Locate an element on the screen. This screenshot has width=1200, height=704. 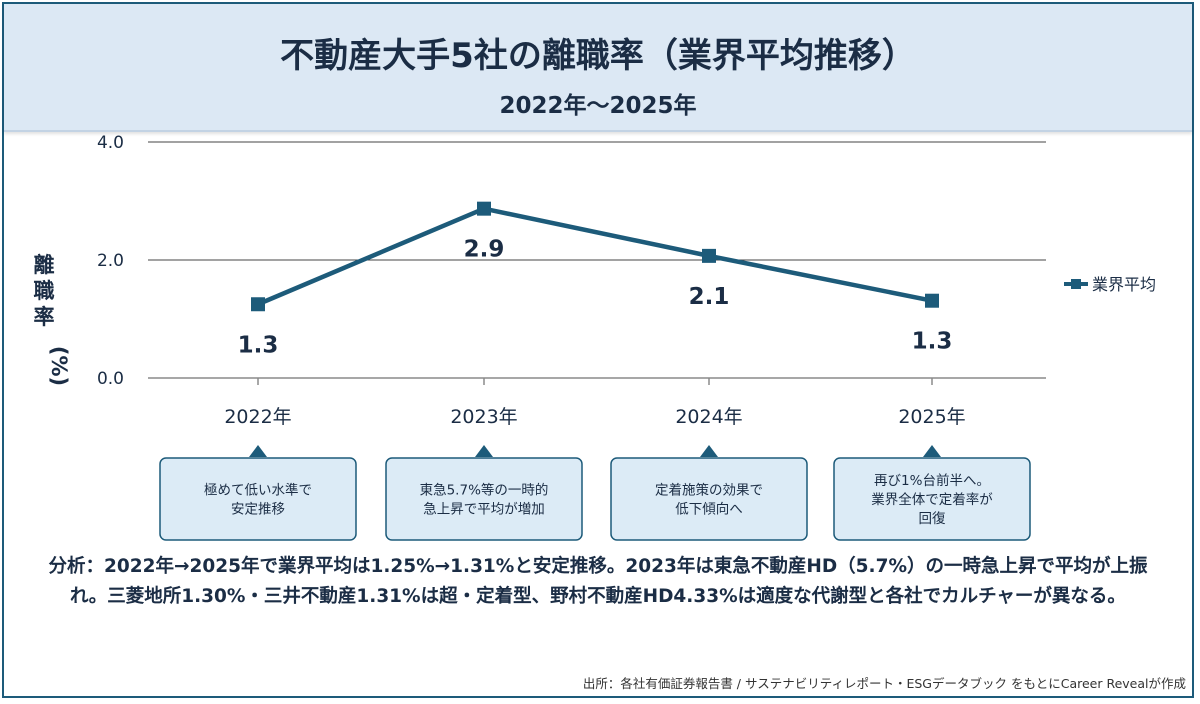
data-label-3: 1.3 is located at coordinates (932, 342).